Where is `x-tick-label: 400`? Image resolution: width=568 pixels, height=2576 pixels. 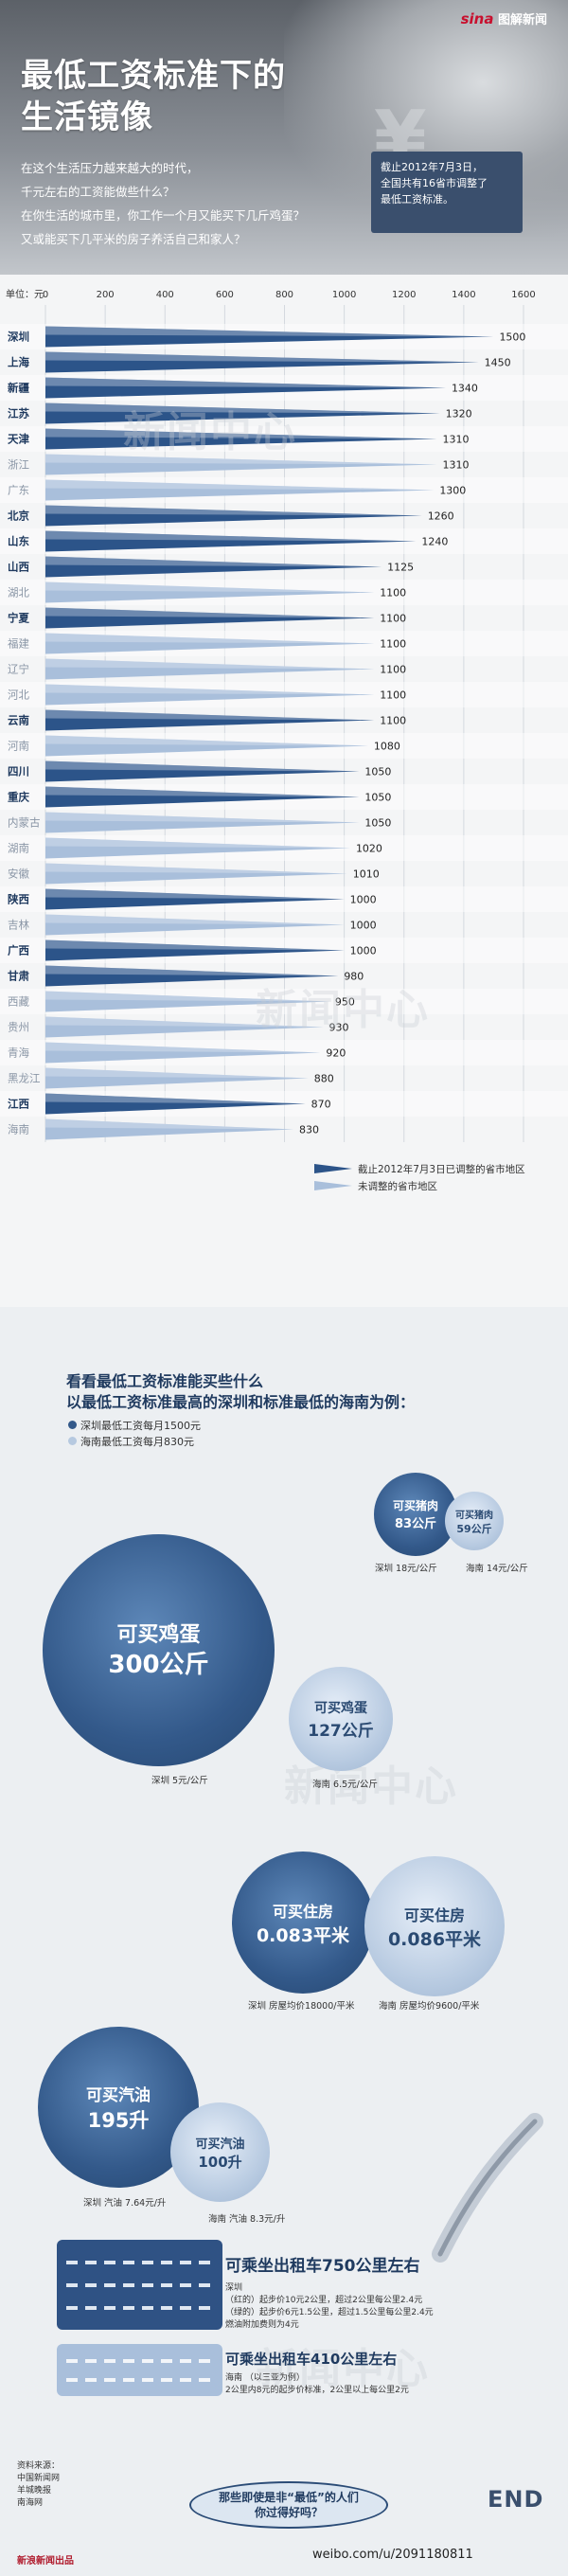 x-tick-label: 400 is located at coordinates (165, 295).